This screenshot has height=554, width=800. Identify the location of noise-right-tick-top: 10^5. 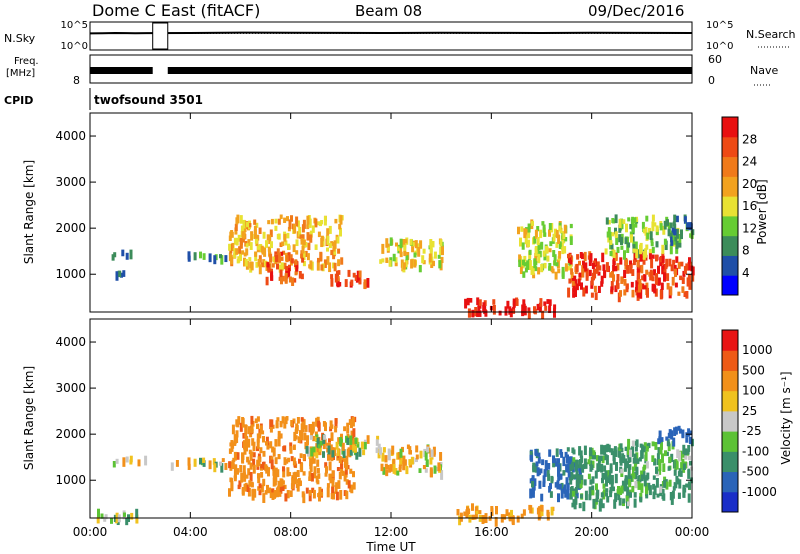
(719, 25).